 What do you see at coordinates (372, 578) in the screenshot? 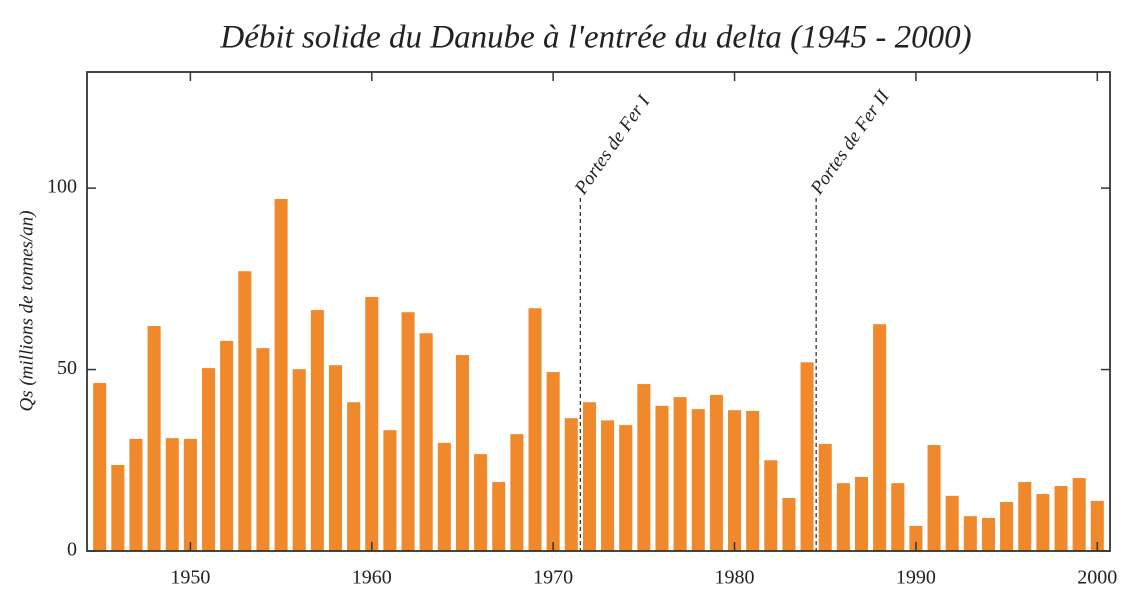
I see `x-tick-label: 1960` at bounding box center [372, 578].